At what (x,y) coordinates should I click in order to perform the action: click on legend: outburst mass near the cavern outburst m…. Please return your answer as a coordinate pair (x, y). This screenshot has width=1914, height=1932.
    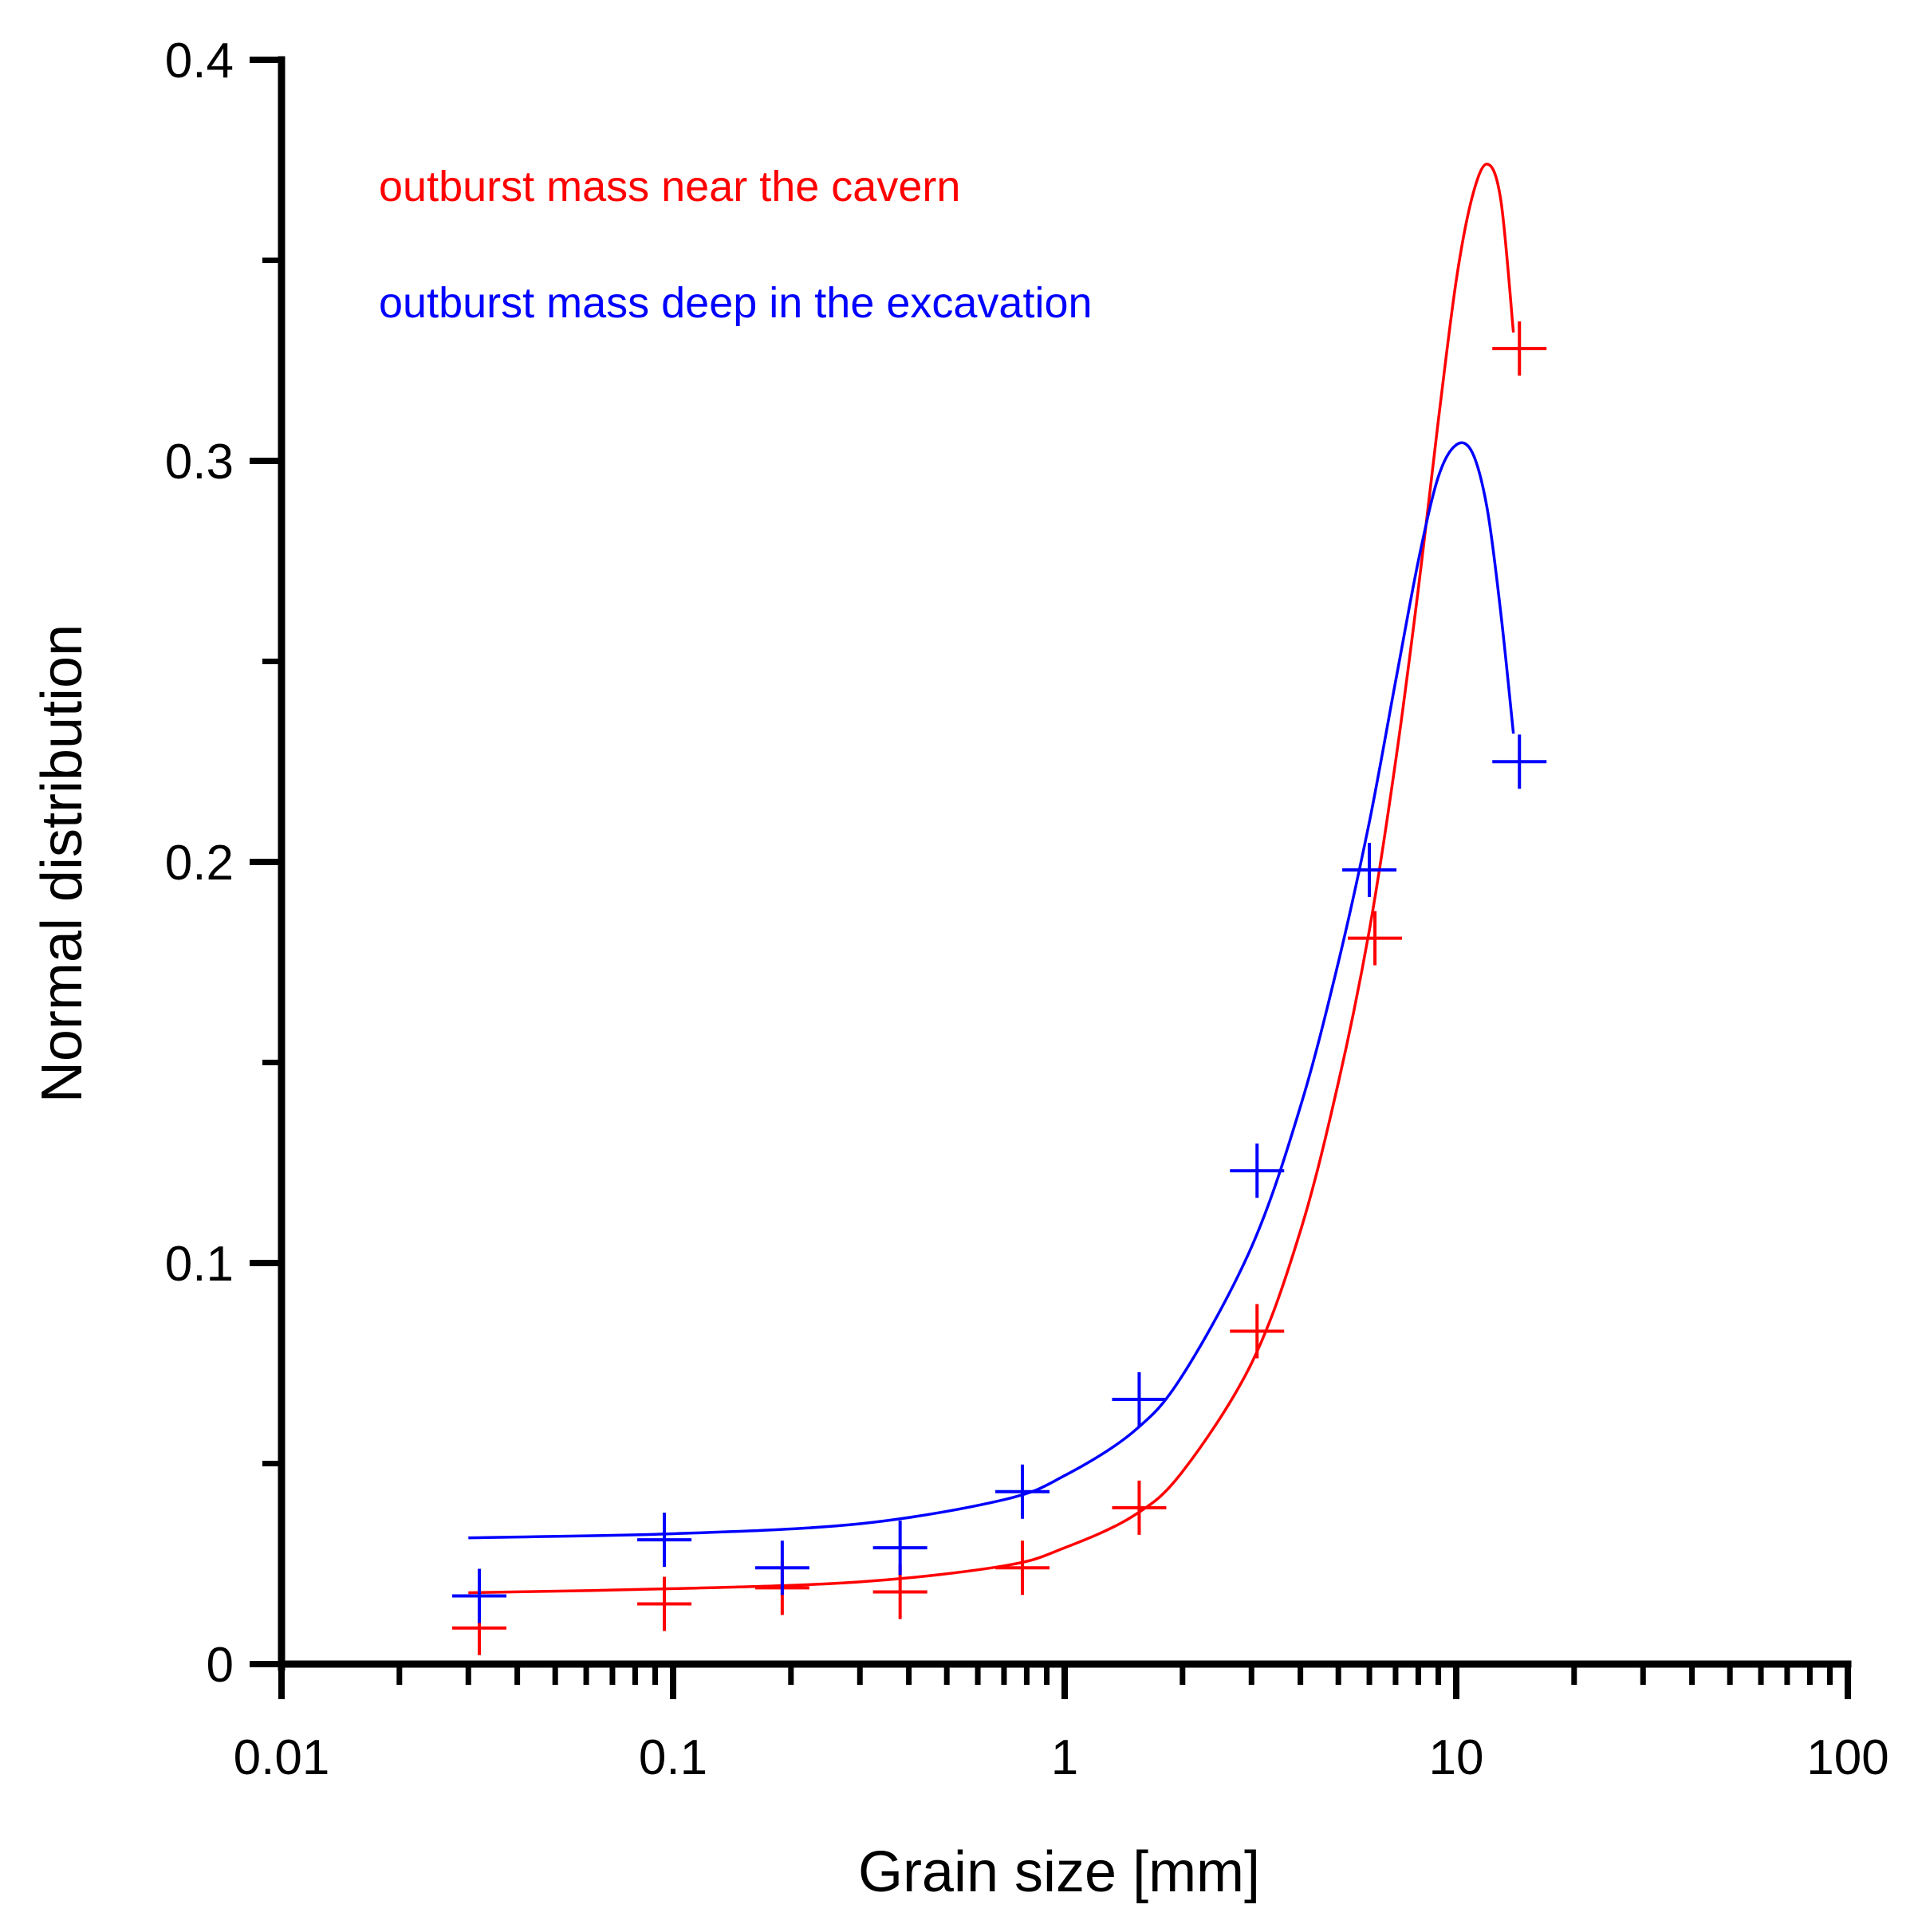
    Looking at the image, I should click on (736, 245).